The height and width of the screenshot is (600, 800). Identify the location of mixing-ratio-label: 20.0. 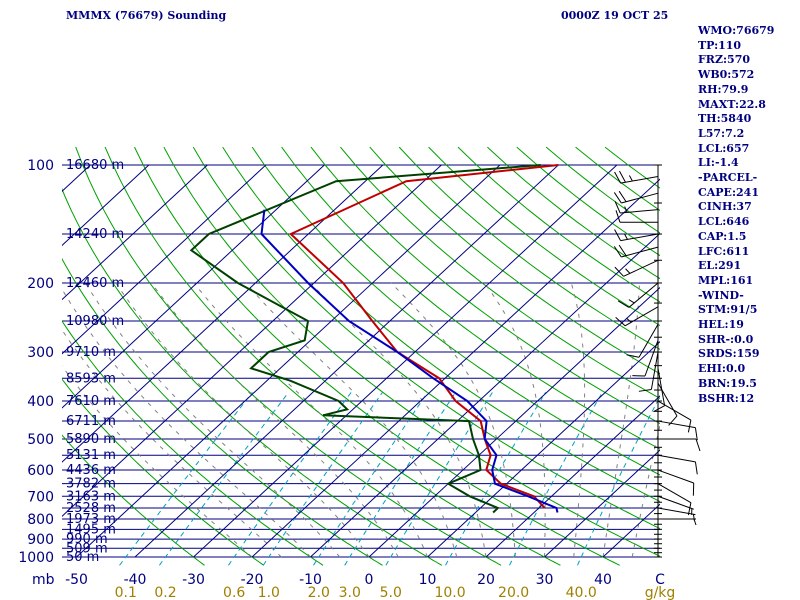
(513, 592).